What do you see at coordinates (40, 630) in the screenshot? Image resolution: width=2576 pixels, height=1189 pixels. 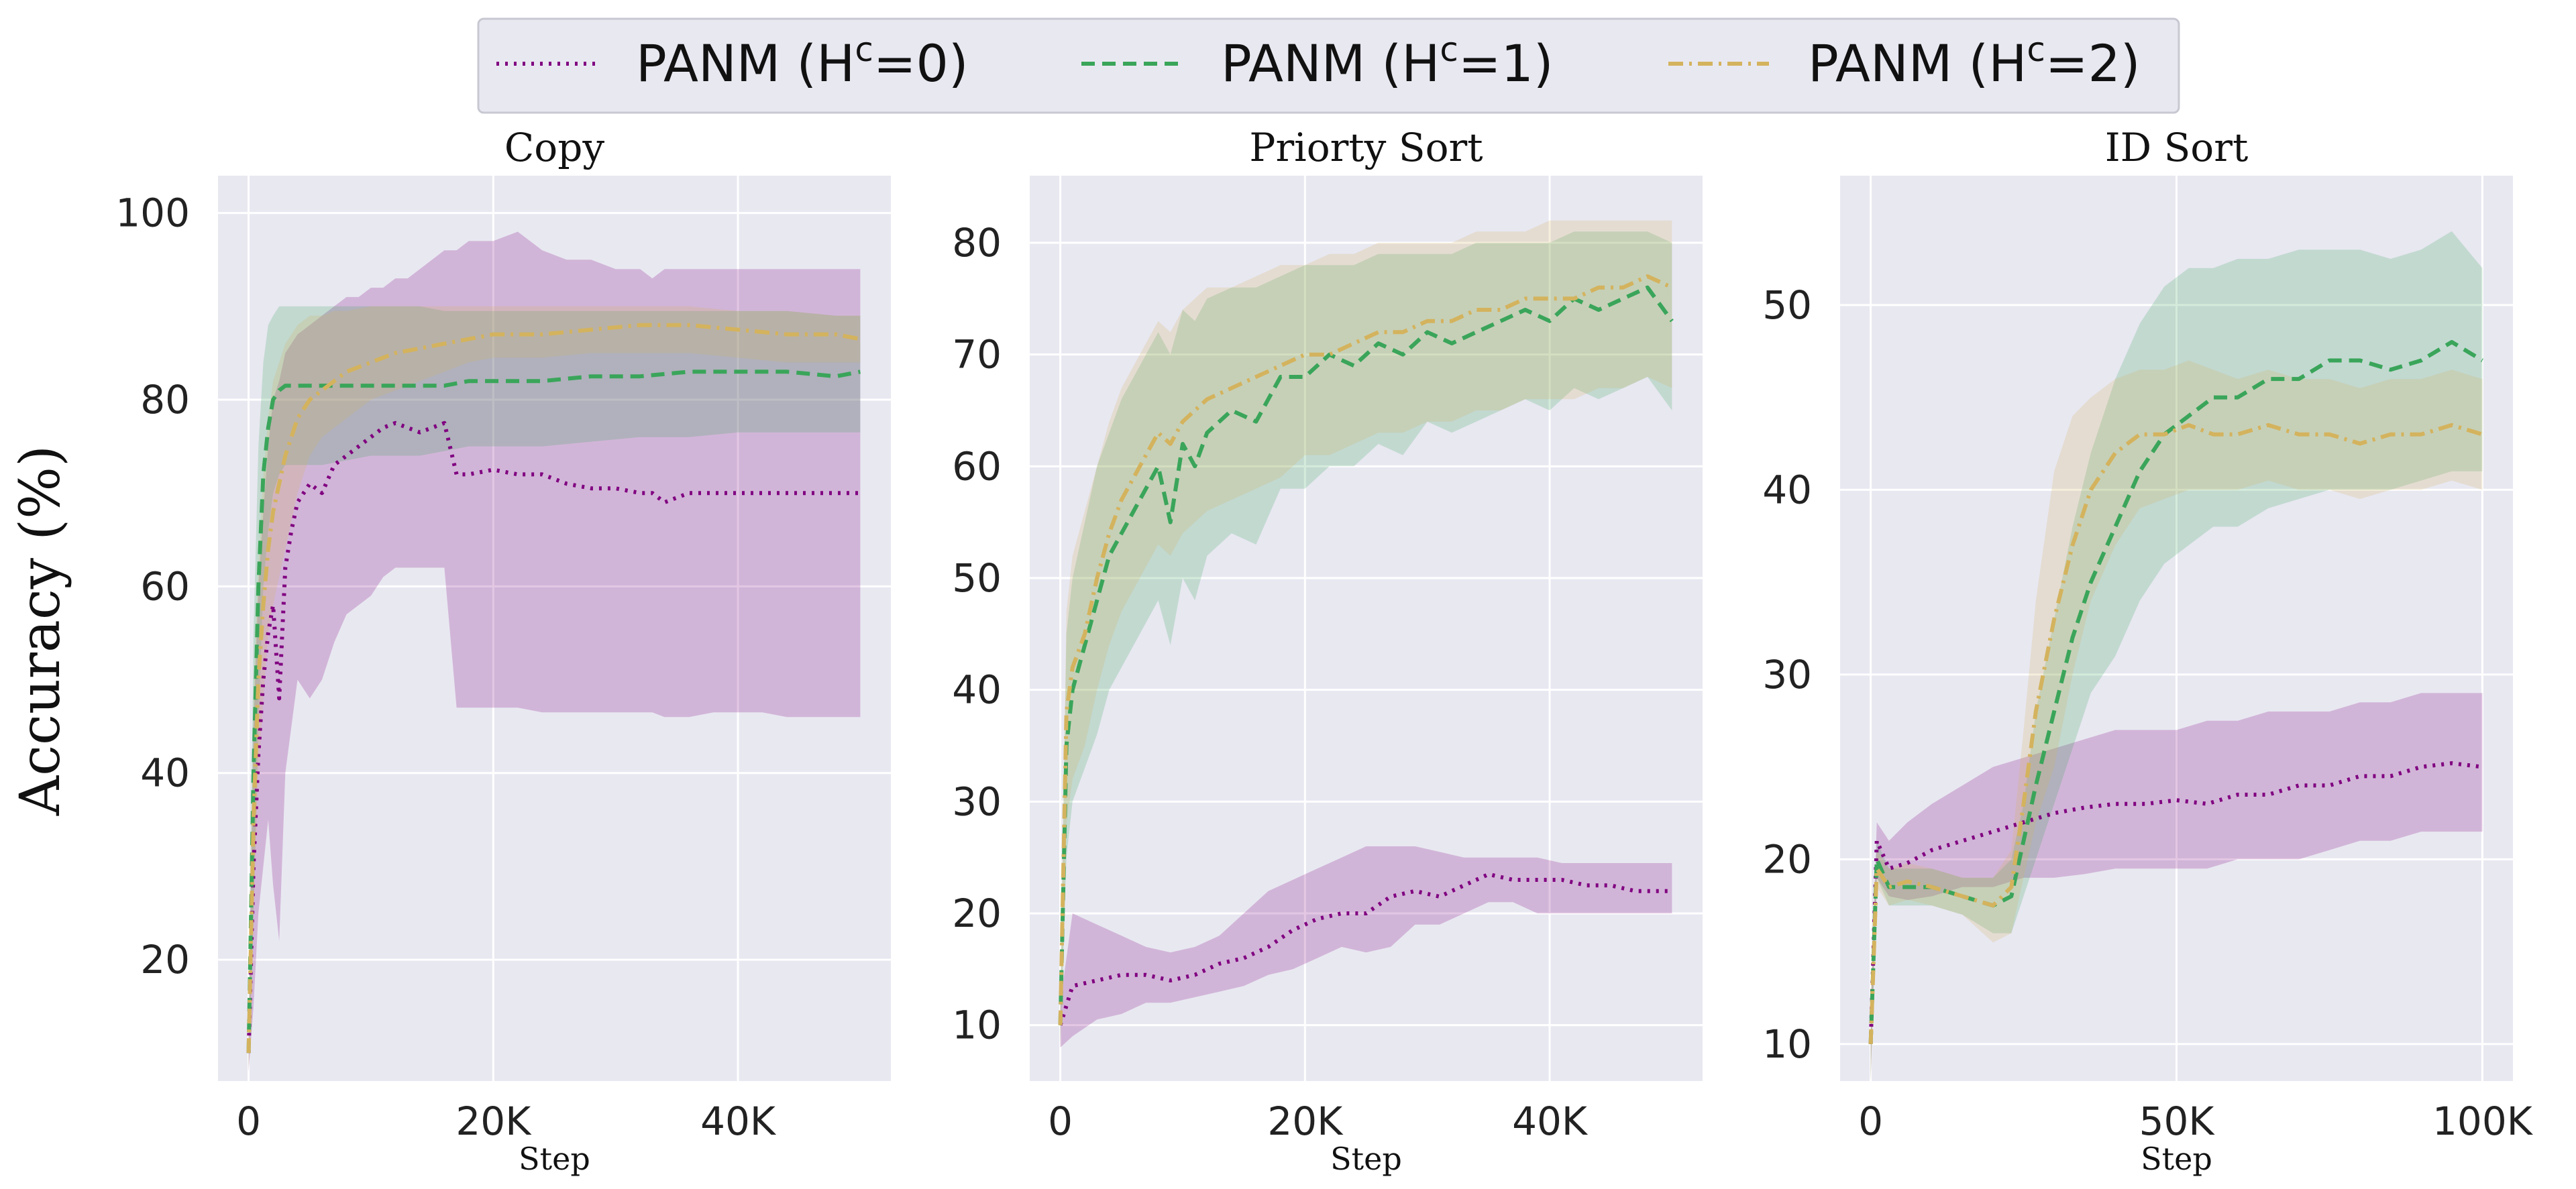 I see `y-axis-label: Accuracy (%)` at bounding box center [40, 630].